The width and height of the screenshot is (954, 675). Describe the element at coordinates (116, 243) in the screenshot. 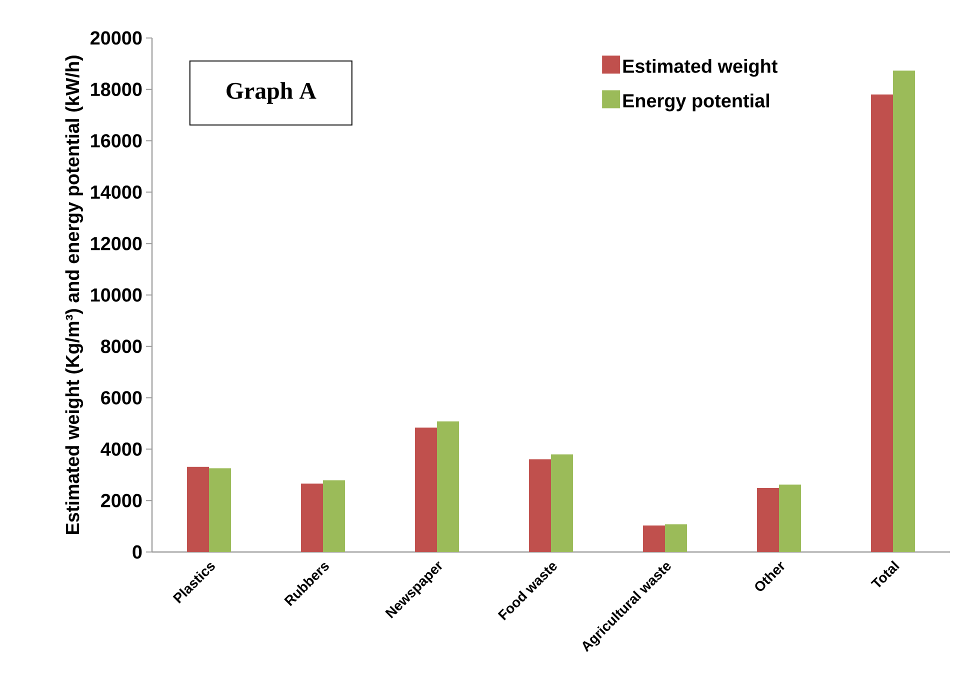

I see `y-tick-label: 12000` at that location.